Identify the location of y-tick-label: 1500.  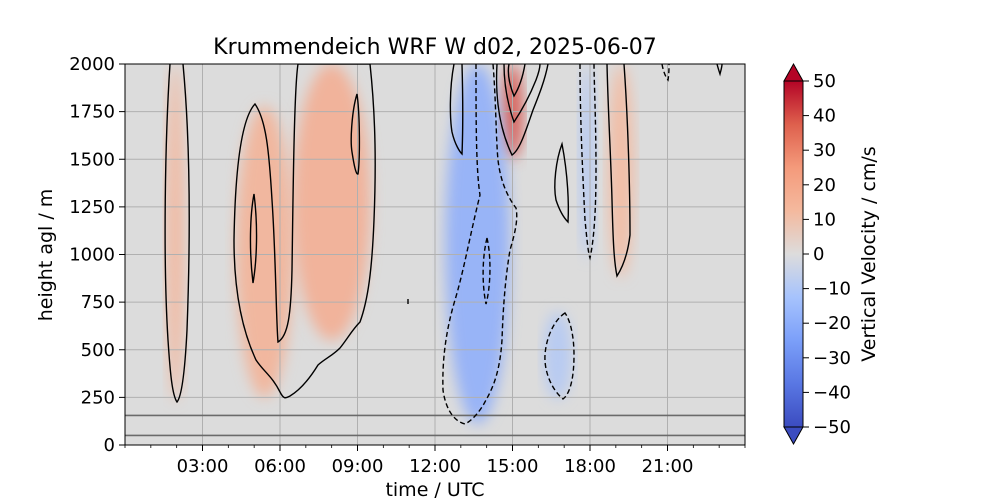
(92, 159).